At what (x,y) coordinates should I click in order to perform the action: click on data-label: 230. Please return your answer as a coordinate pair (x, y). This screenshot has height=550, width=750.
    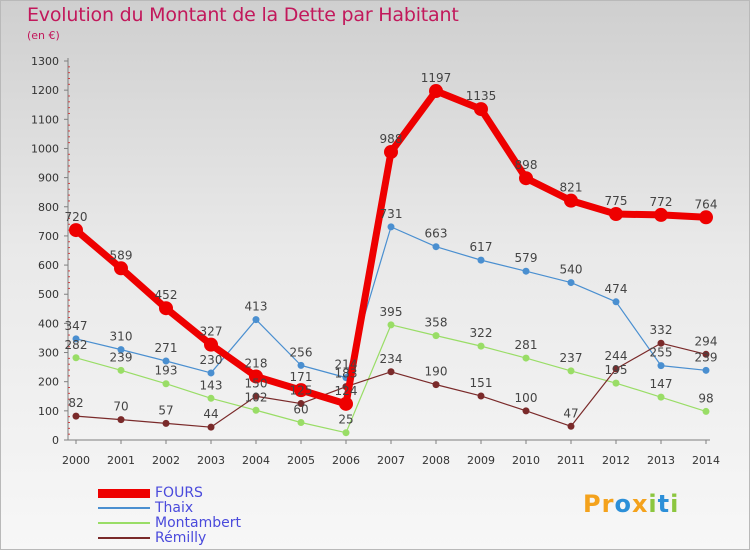
    Looking at the image, I should click on (211, 360).